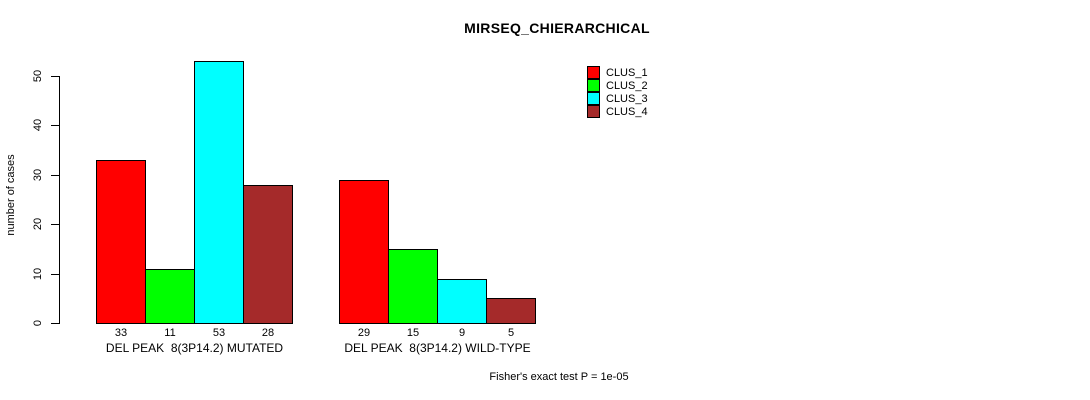 The width and height of the screenshot is (1090, 400). I want to click on legend-label-clus_3: CLUS_3, so click(627, 98).